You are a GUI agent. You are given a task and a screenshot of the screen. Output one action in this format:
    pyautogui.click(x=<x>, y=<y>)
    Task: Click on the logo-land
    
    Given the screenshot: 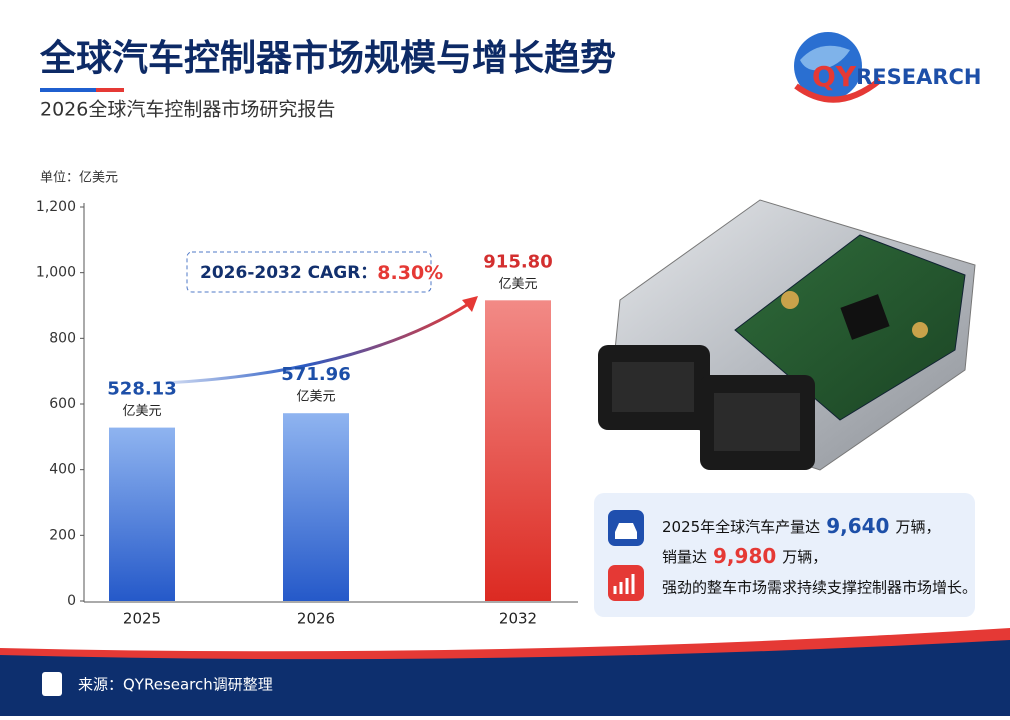 What is the action you would take?
    pyautogui.click(x=825, y=58)
    